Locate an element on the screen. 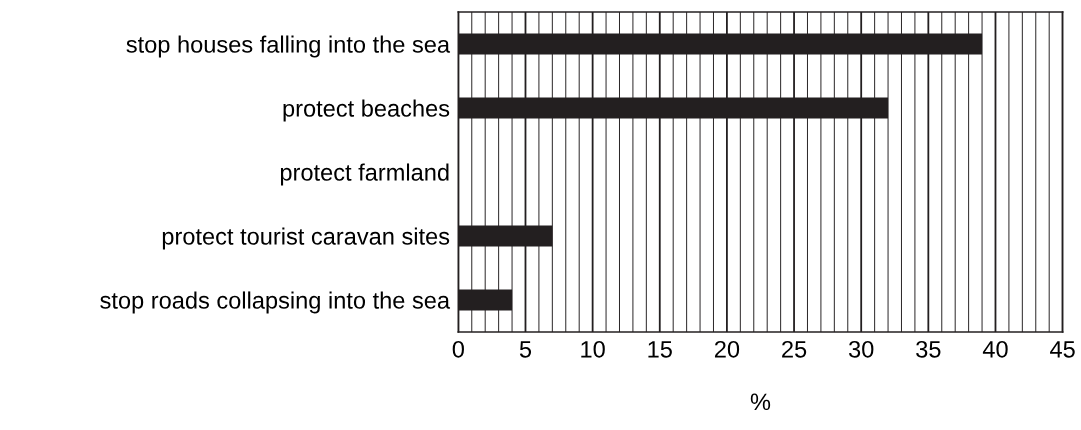 This screenshot has width=1081, height=430. x-tick-label: 5 is located at coordinates (525, 349).